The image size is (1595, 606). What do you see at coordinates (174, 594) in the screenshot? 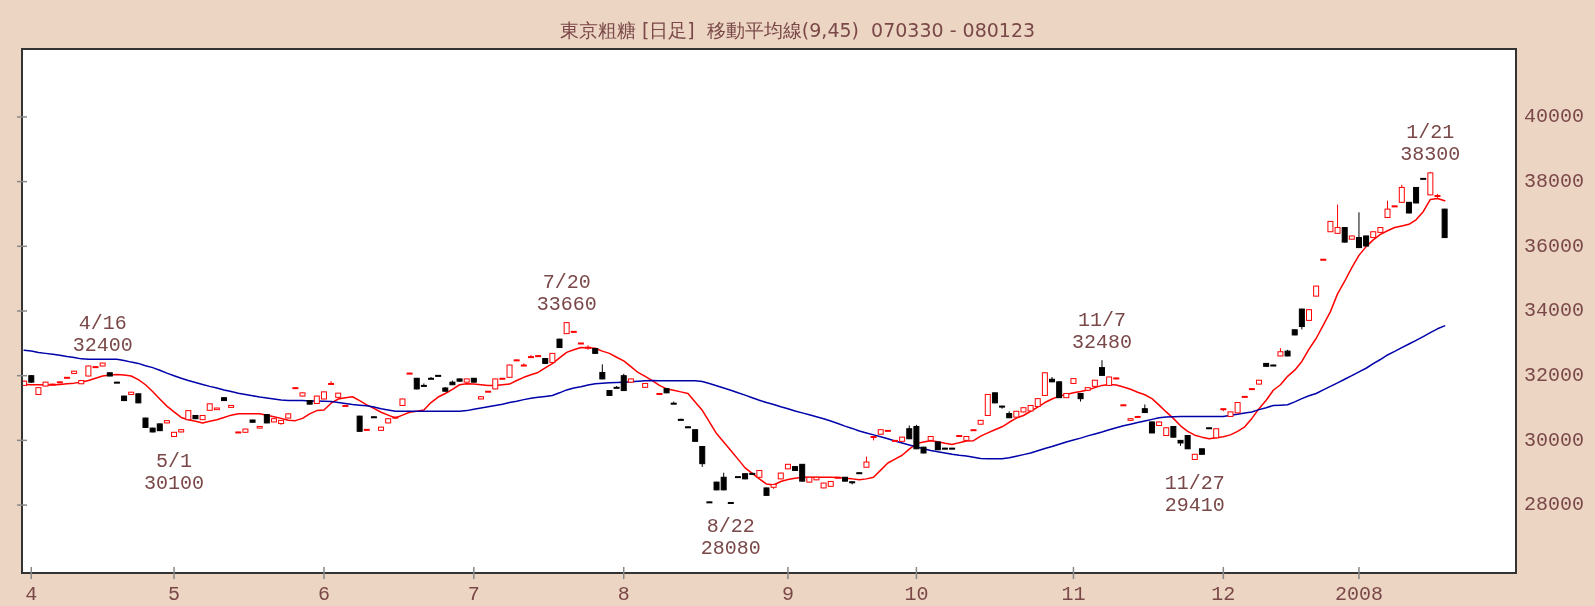
I see `x-tick-label: 5` at bounding box center [174, 594].